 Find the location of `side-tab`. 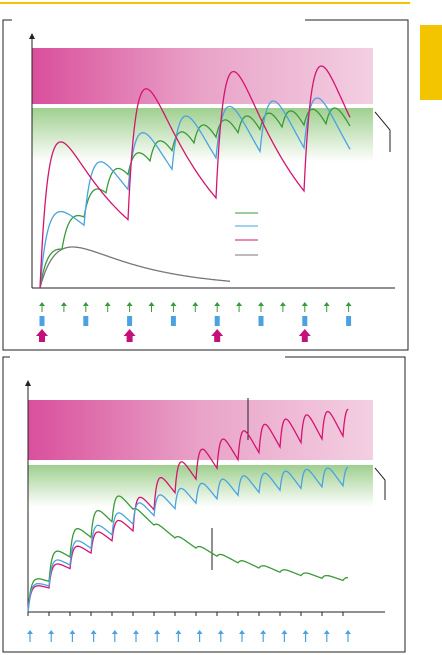

side-tab is located at coordinates (431, 62).